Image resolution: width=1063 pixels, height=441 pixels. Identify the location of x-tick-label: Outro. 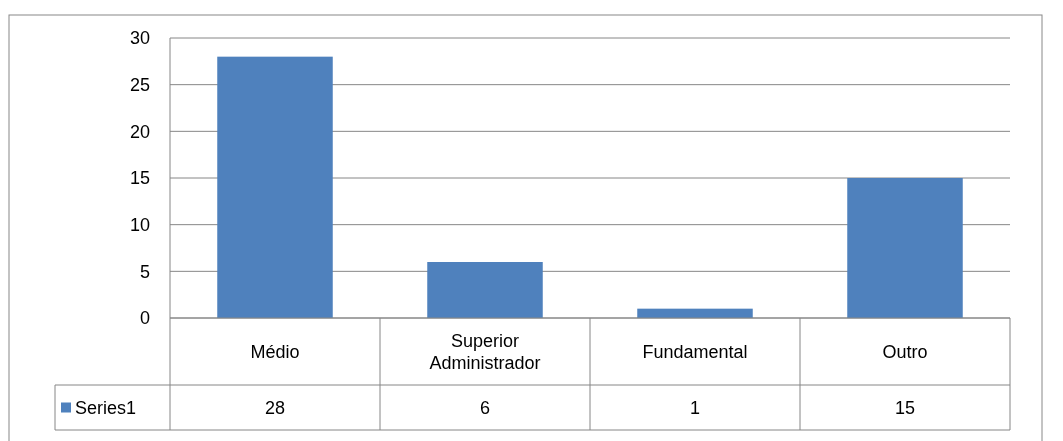
(905, 351).